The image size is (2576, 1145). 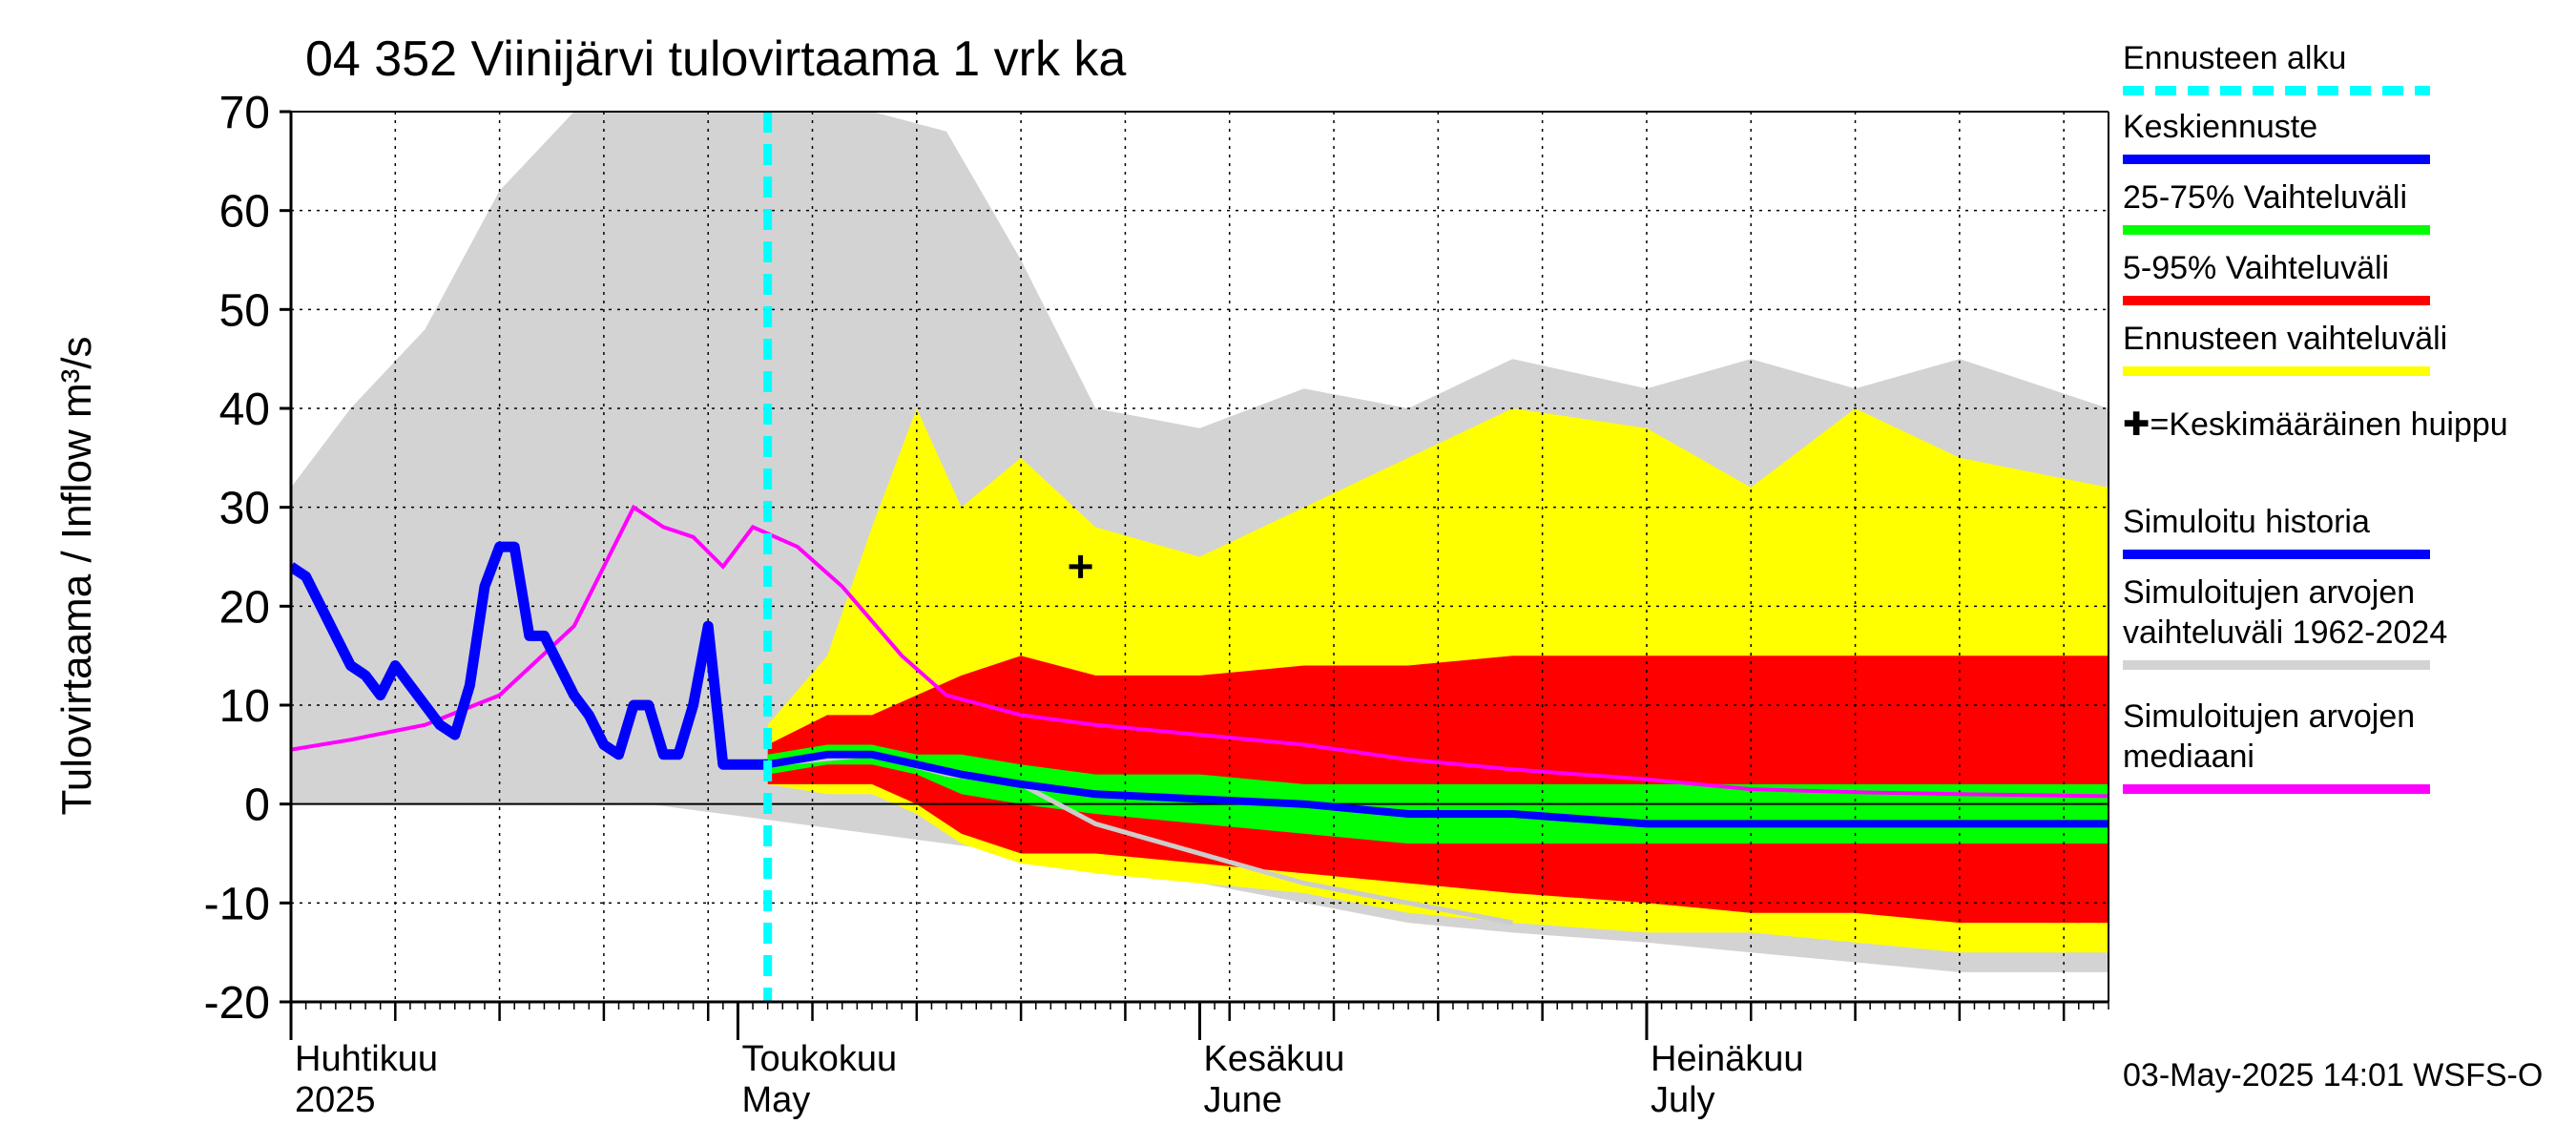 I want to click on legend-item: Ennusteen vaihteluväli, so click(x=2333, y=348).